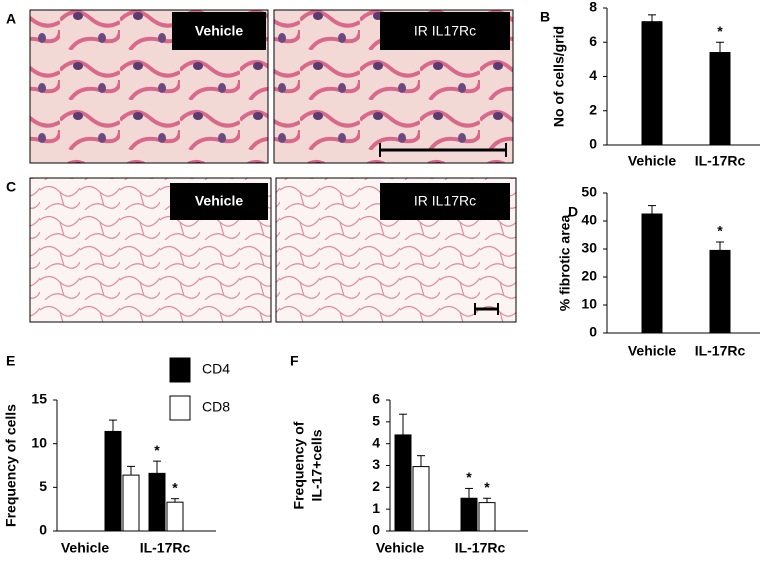  What do you see at coordinates (545, 17) in the screenshot?
I see `panel-letter: B` at bounding box center [545, 17].